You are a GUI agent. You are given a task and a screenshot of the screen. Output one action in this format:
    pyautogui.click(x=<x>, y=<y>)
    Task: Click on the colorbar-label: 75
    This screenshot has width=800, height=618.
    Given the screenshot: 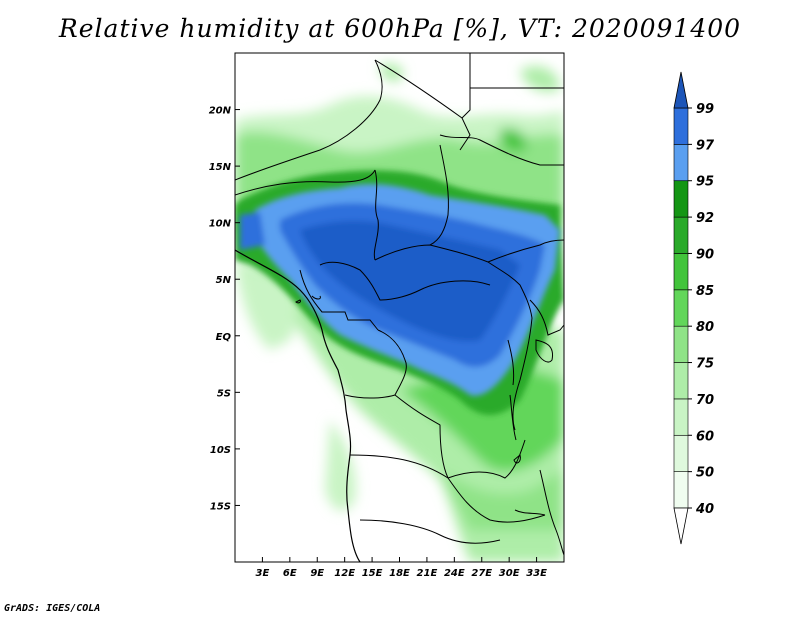 What is the action you would take?
    pyautogui.click(x=705, y=364)
    